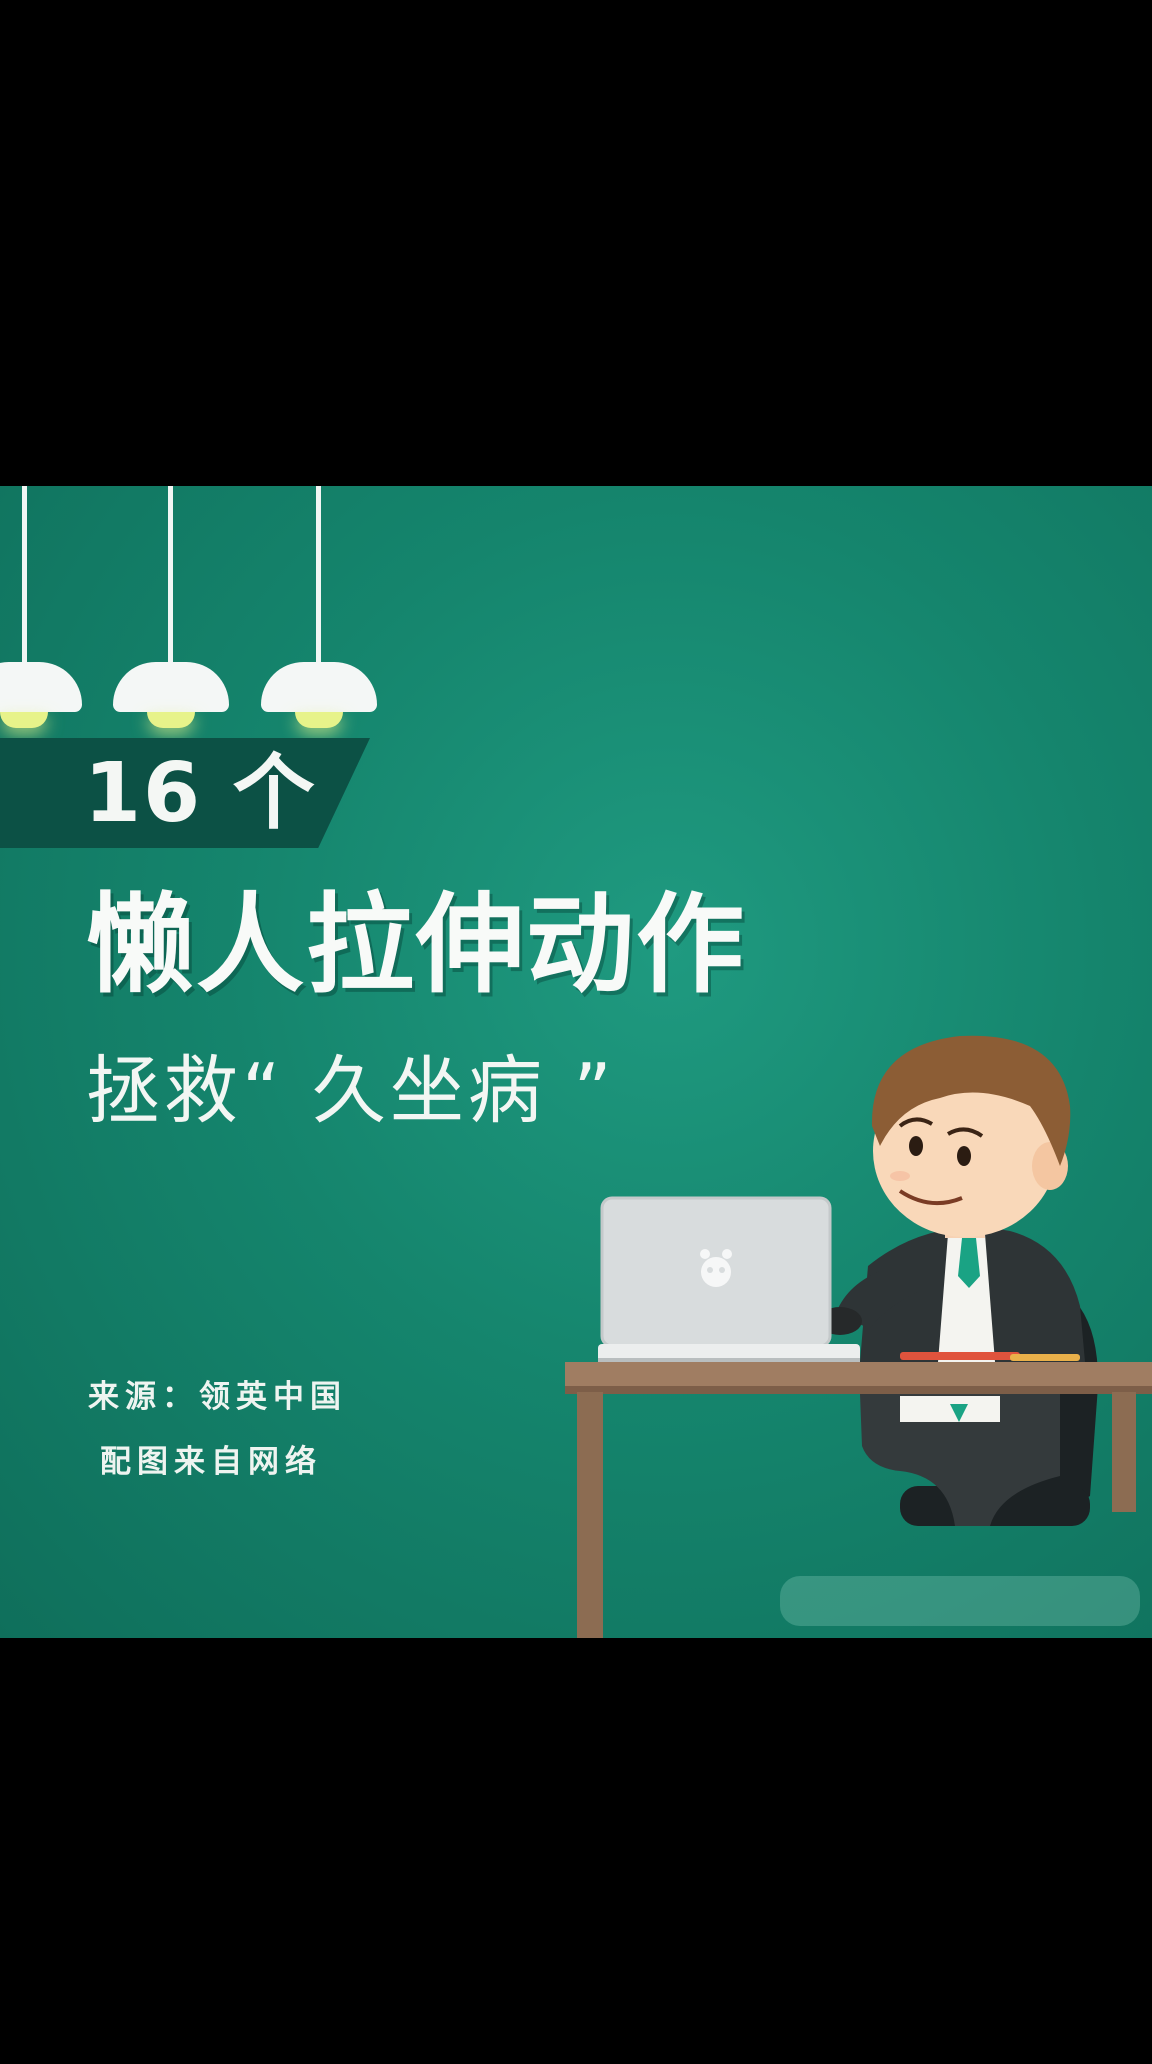  I want to click on count-badge-label: 16 个, so click(200, 793).